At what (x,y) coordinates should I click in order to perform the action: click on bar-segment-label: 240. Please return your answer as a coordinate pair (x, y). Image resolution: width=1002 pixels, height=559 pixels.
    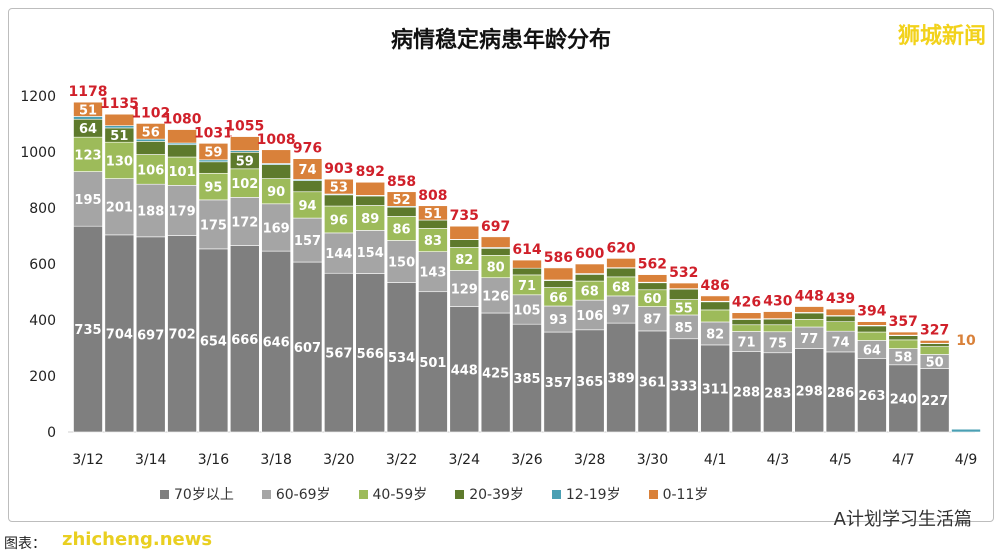
    Looking at the image, I should click on (903, 399).